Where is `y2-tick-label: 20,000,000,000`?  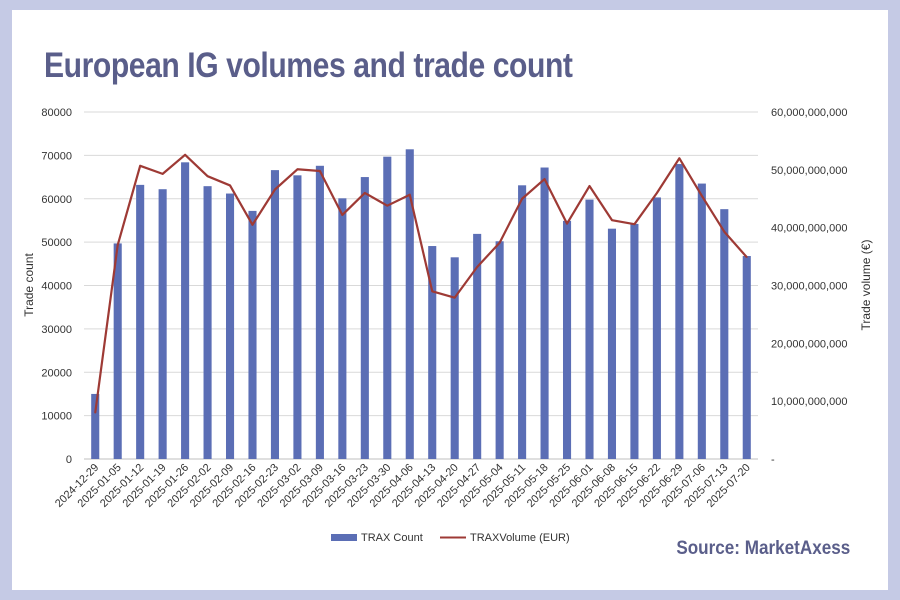
y2-tick-label: 20,000,000,000 is located at coordinates (809, 344).